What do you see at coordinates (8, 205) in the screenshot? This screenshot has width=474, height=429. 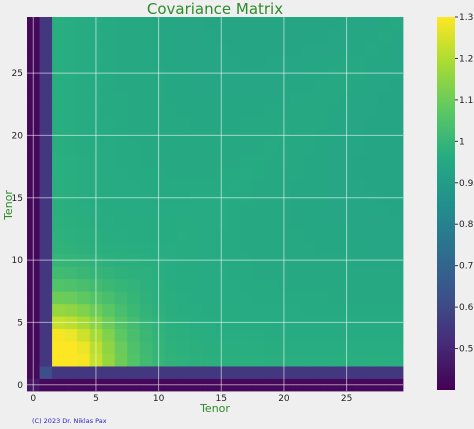 I see `y-axis-label: Tenor` at bounding box center [8, 205].